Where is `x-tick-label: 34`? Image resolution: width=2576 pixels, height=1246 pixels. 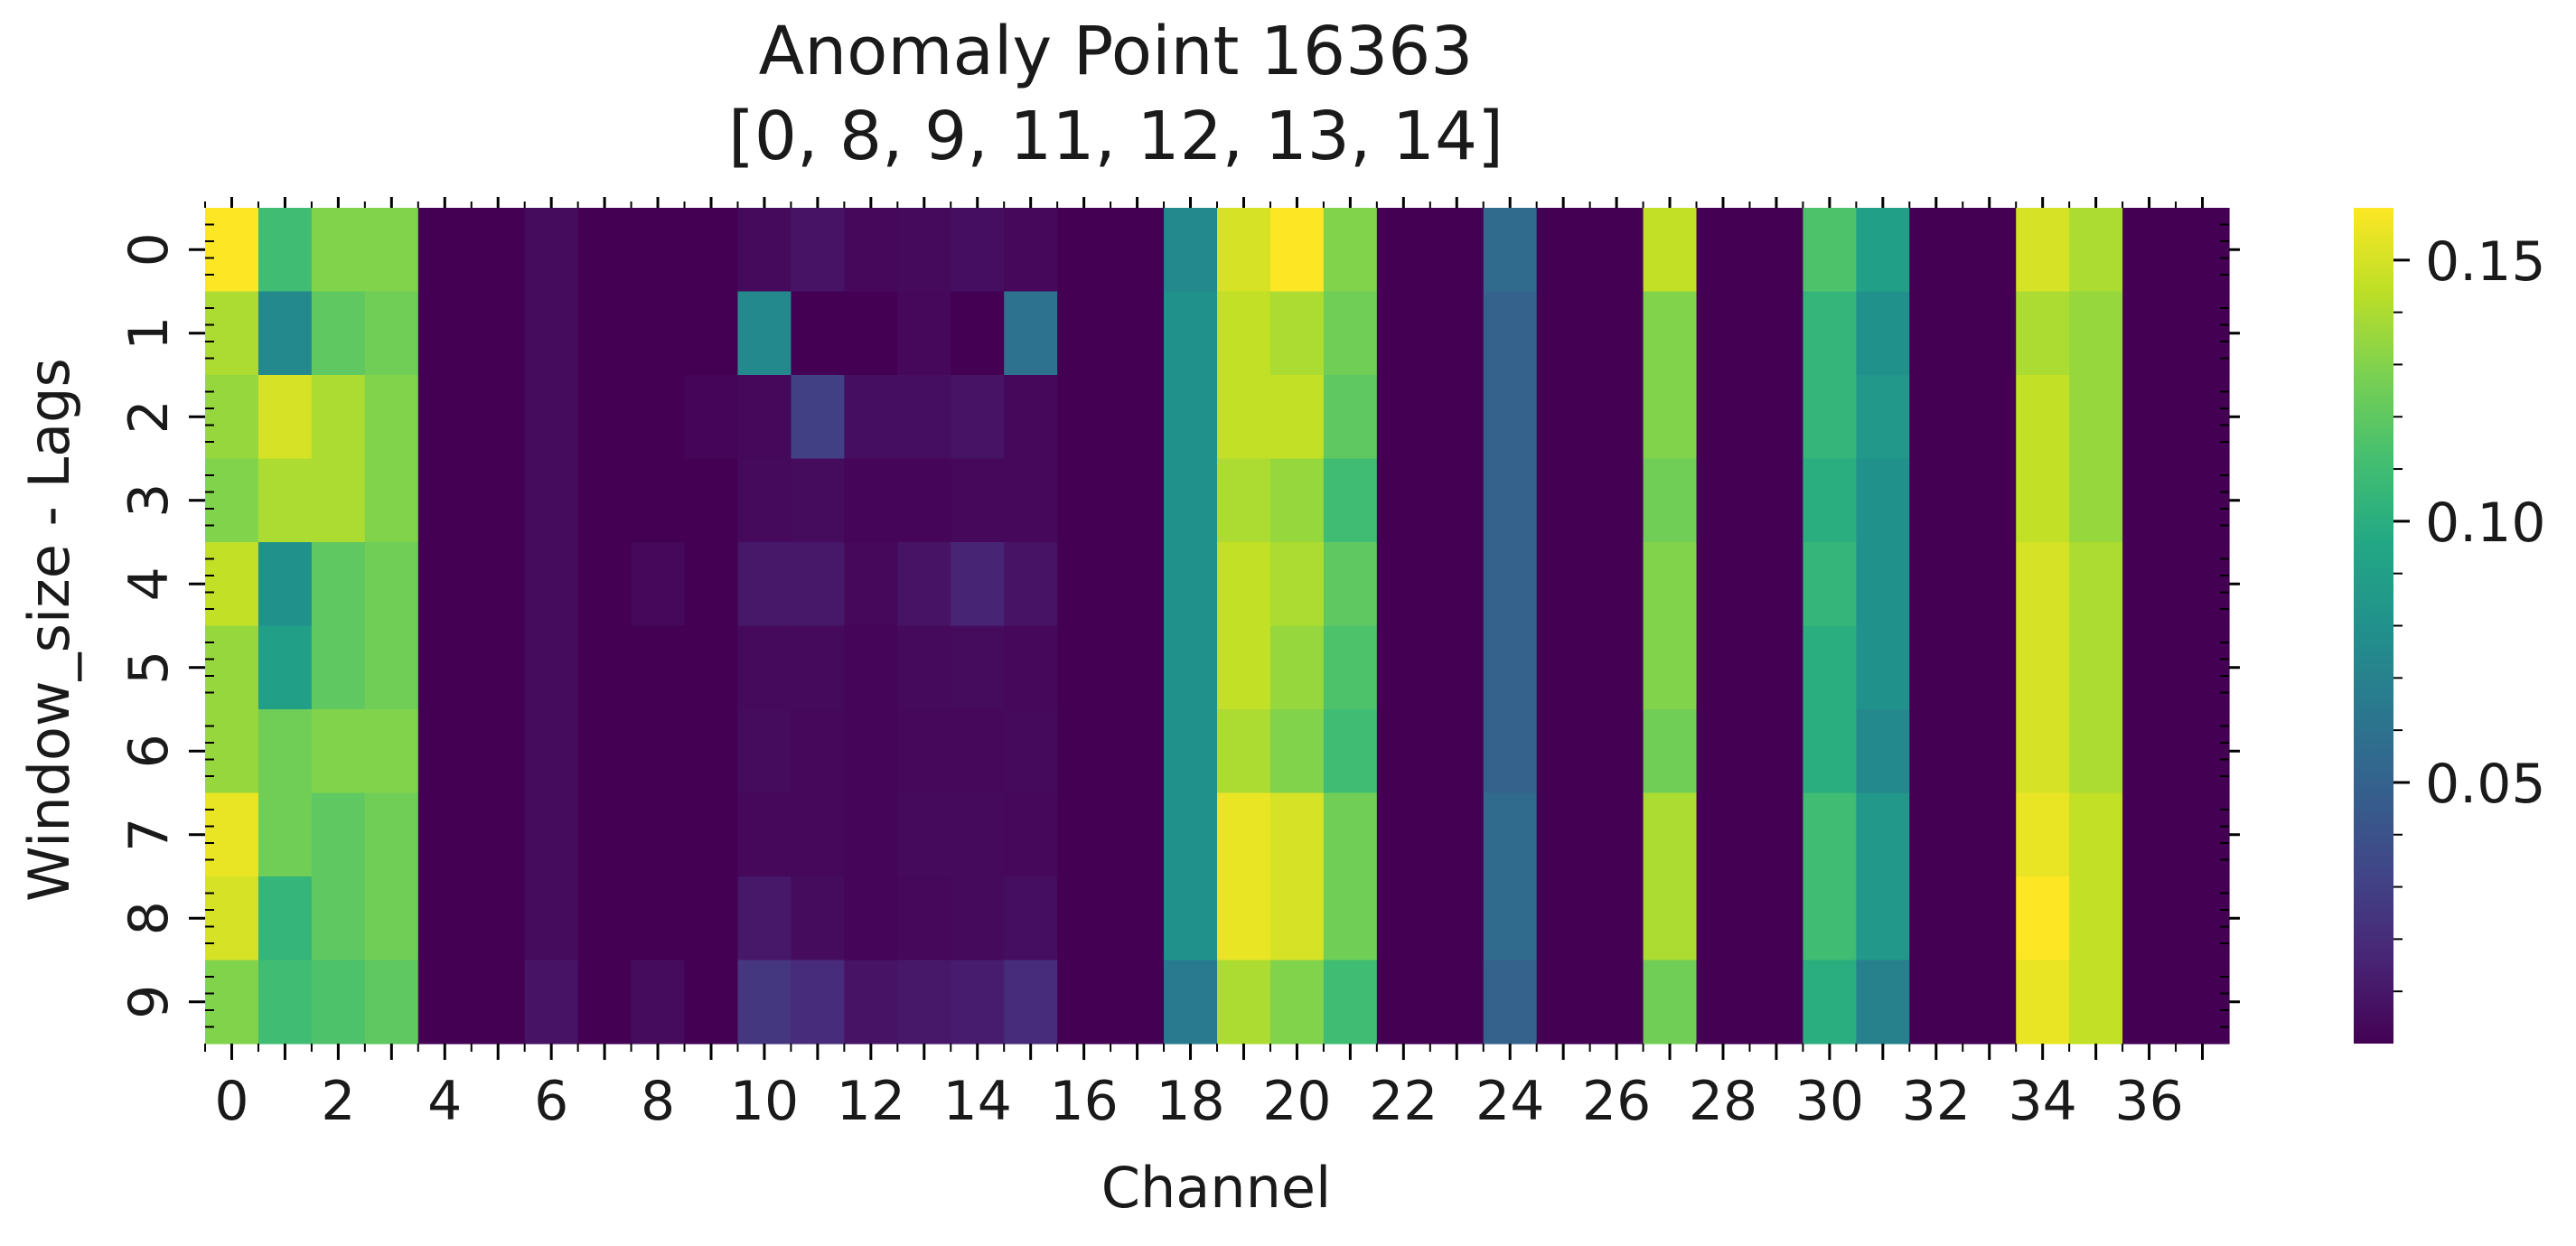
x-tick-label: 34 is located at coordinates (2043, 1101).